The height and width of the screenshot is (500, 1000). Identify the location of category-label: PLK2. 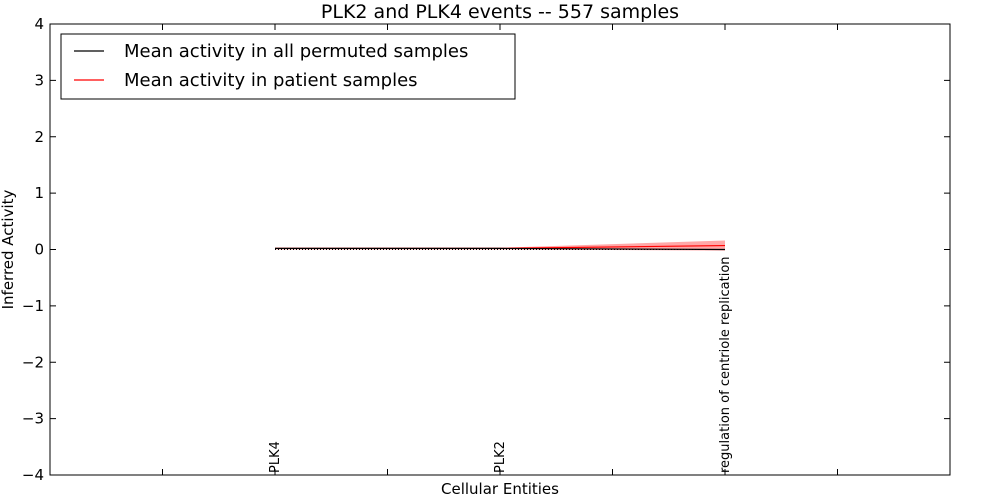
(500, 457).